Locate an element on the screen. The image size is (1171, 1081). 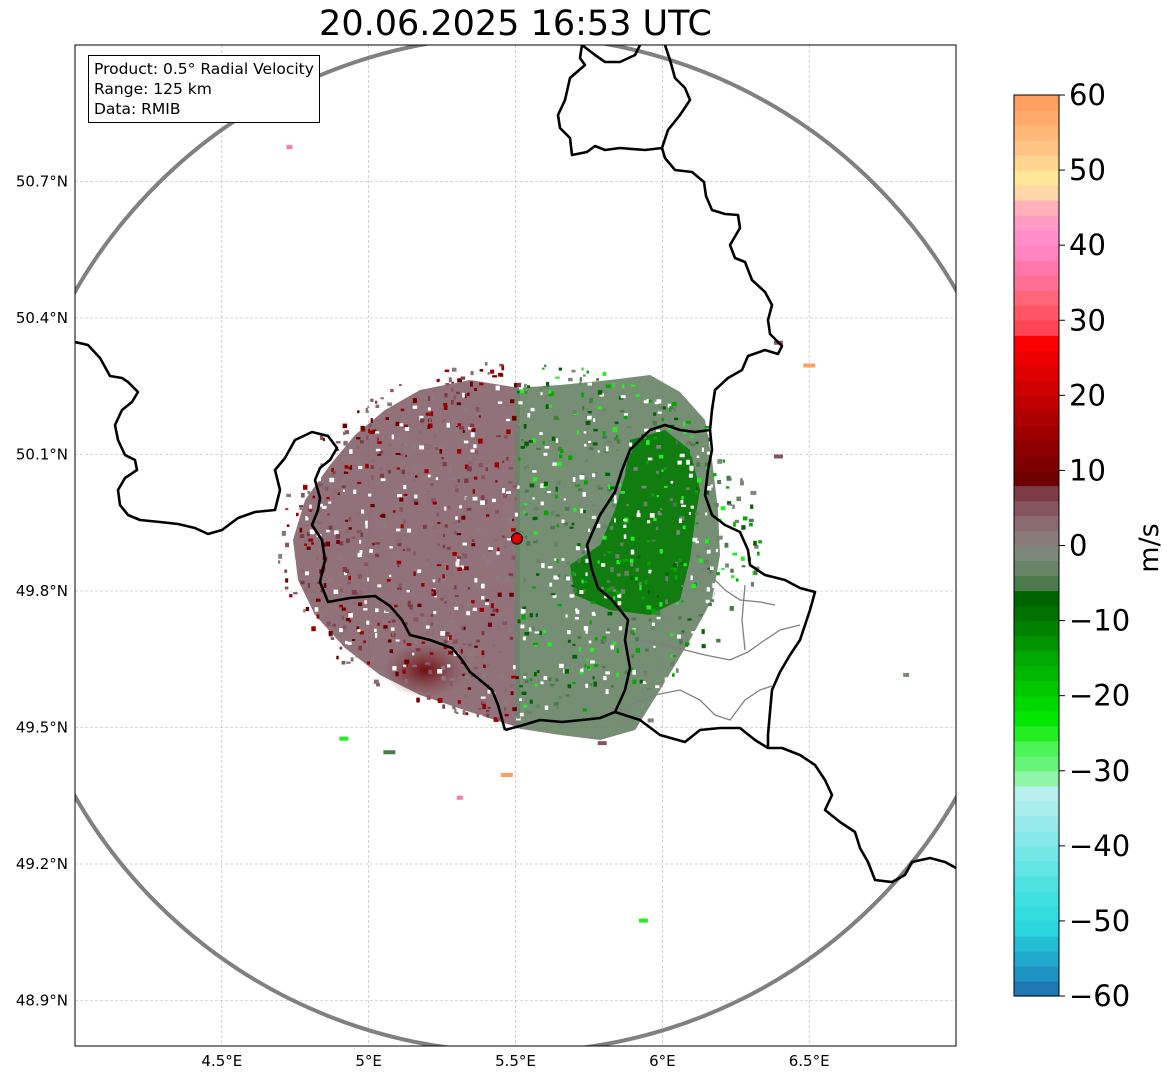
echo-outlier is located at coordinates (809, 365).